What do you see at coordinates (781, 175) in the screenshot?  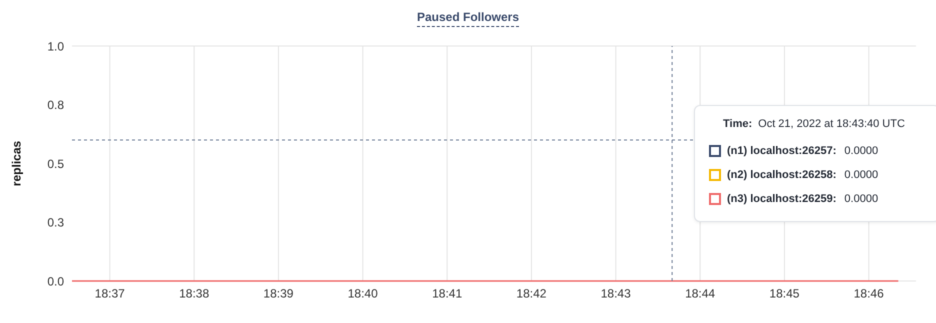 I see `legend-label: (n2) localhost:26258:` at bounding box center [781, 175].